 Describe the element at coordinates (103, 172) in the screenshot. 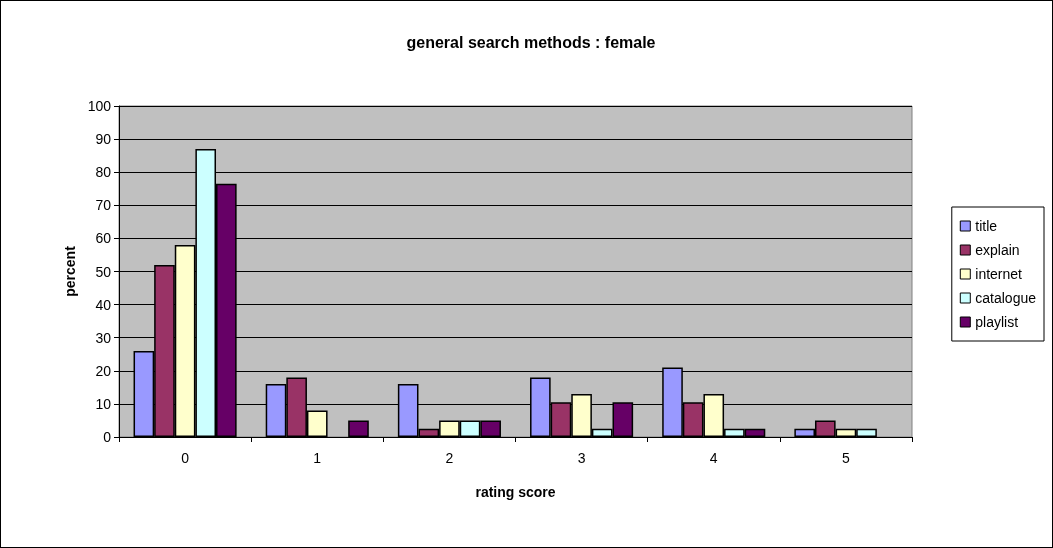

I see `y-tick-label: 80` at that location.